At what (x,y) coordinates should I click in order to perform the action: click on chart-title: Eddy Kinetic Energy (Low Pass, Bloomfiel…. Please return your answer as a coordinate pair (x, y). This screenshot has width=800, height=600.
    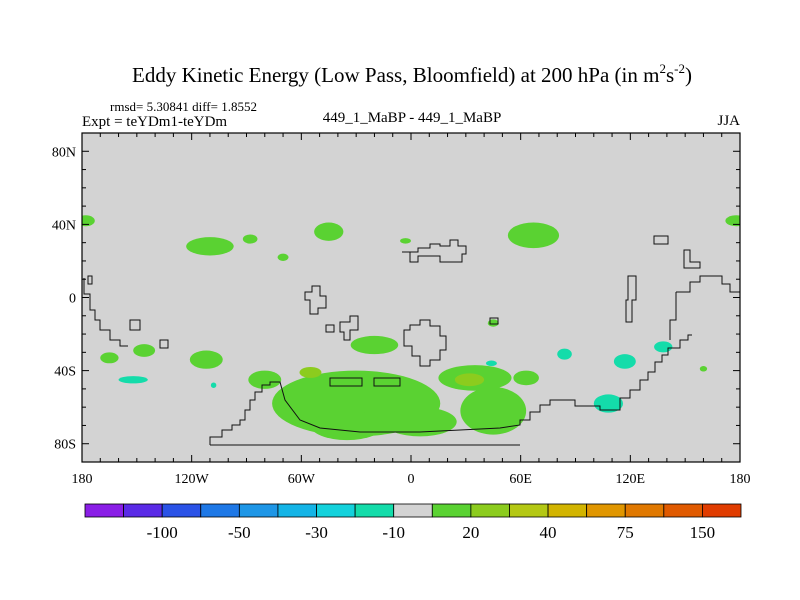
    Looking at the image, I should click on (412, 74).